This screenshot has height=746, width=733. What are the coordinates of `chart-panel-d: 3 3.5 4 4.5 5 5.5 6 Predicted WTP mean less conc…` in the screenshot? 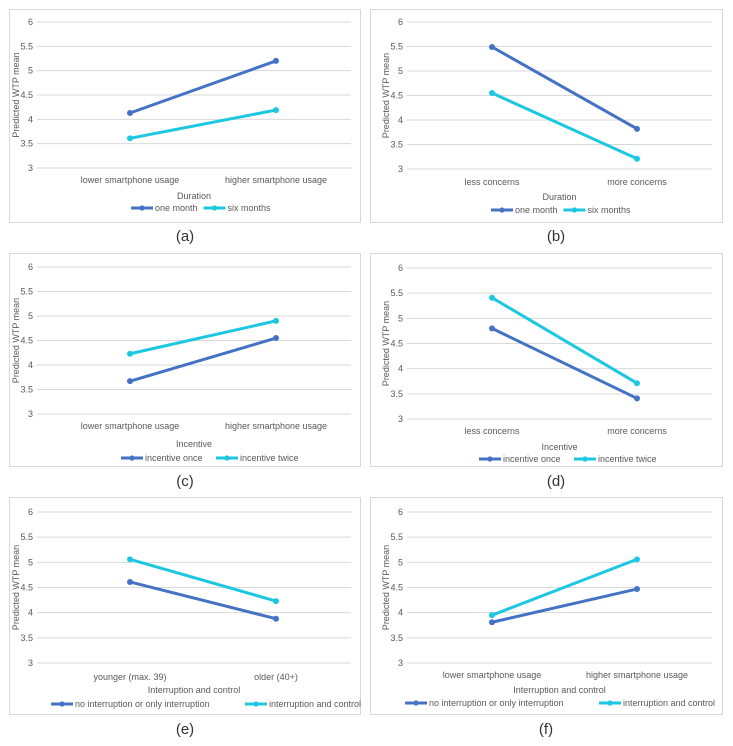 It's located at (546, 360).